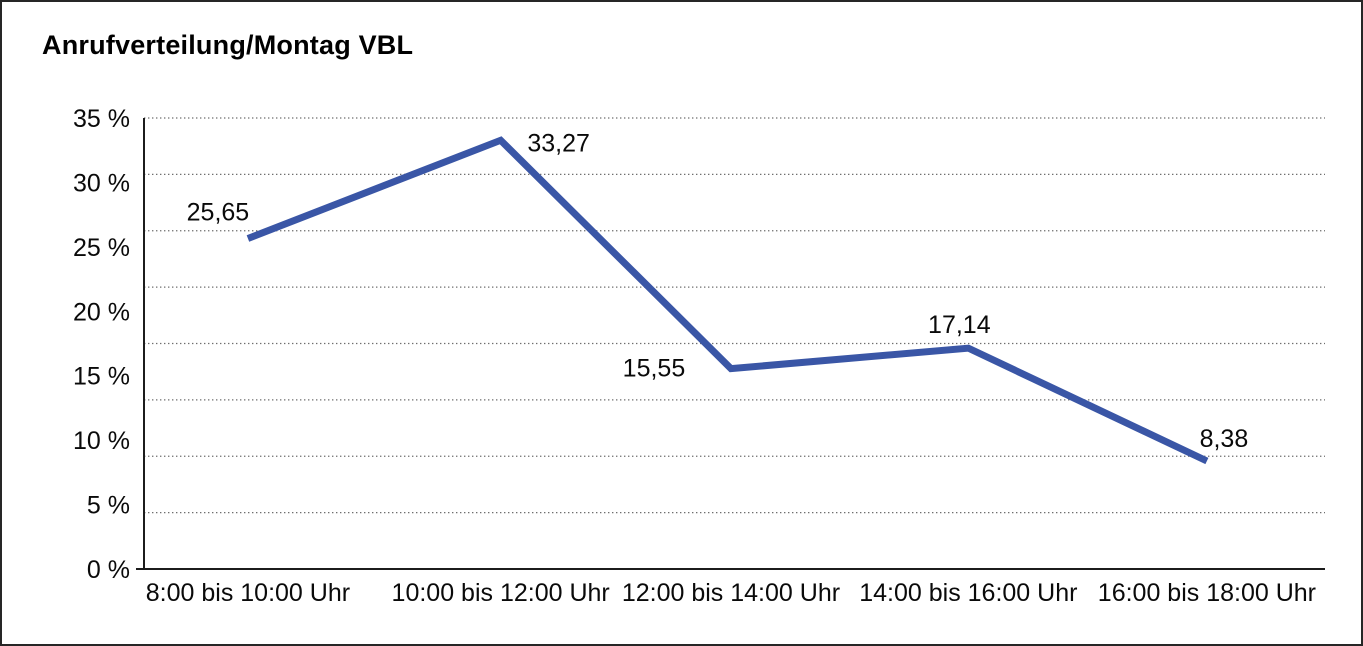 The image size is (1363, 646). Describe the element at coordinates (731, 593) in the screenshot. I see `x-axis-label: 12:00 bis 14:00 Uhr` at that location.